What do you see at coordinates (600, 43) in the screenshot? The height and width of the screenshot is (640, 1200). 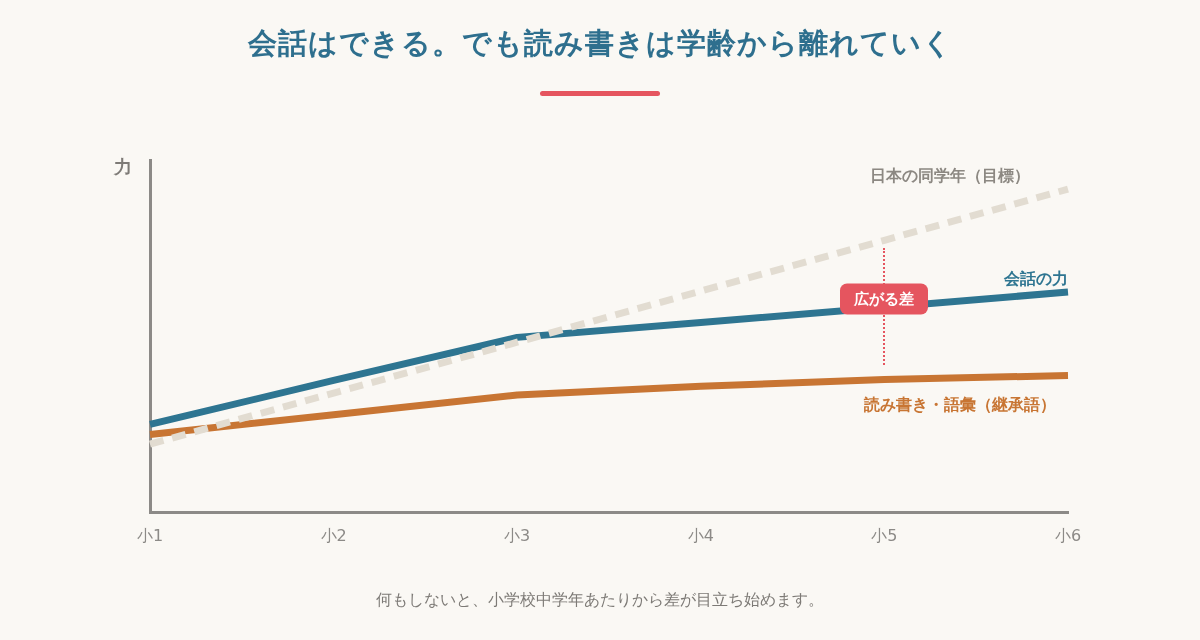 I see `chart-title: 会話はできる。でも読み書きは学齢から離れていく` at bounding box center [600, 43].